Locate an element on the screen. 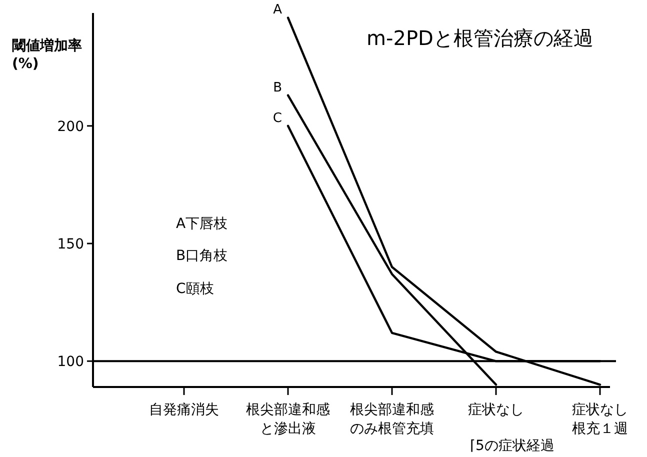 This screenshot has height=457, width=647. y-tick-label: 100 is located at coordinates (70, 362).